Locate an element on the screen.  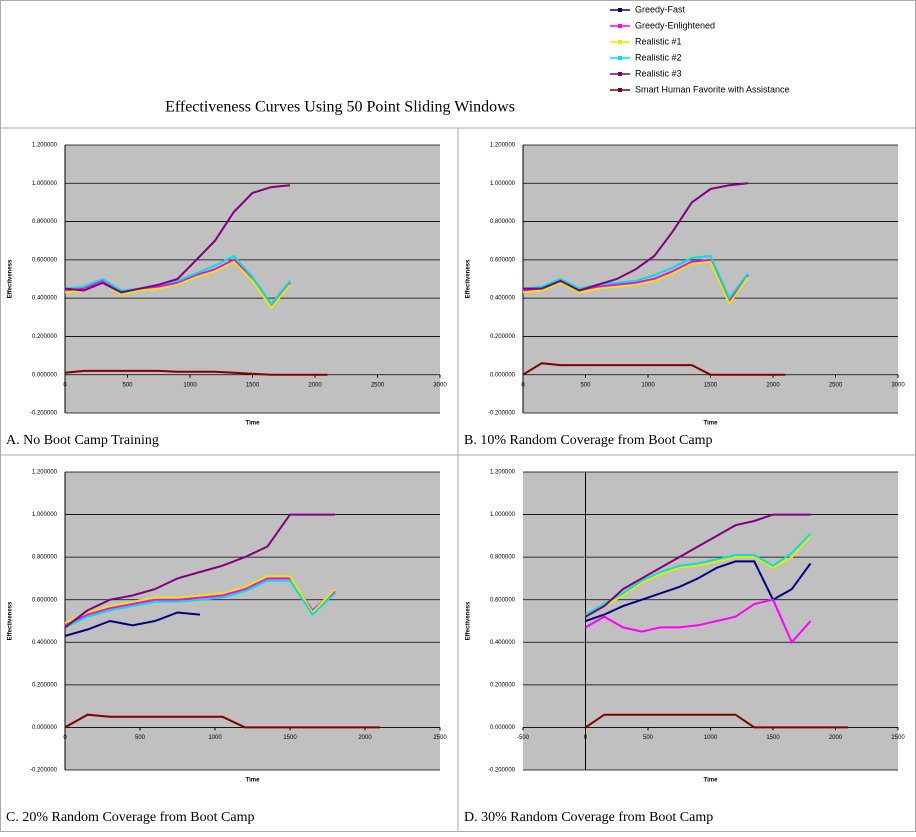
caption: B. 10% Random Coverage from Boot Camp is located at coordinates (588, 440).